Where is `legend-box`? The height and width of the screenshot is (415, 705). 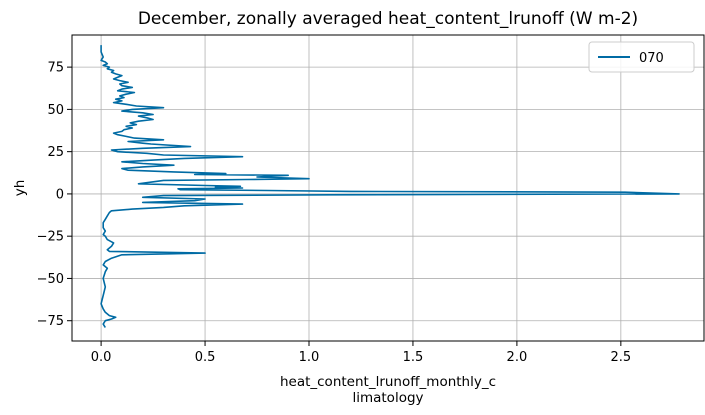 legend-box is located at coordinates (641, 57).